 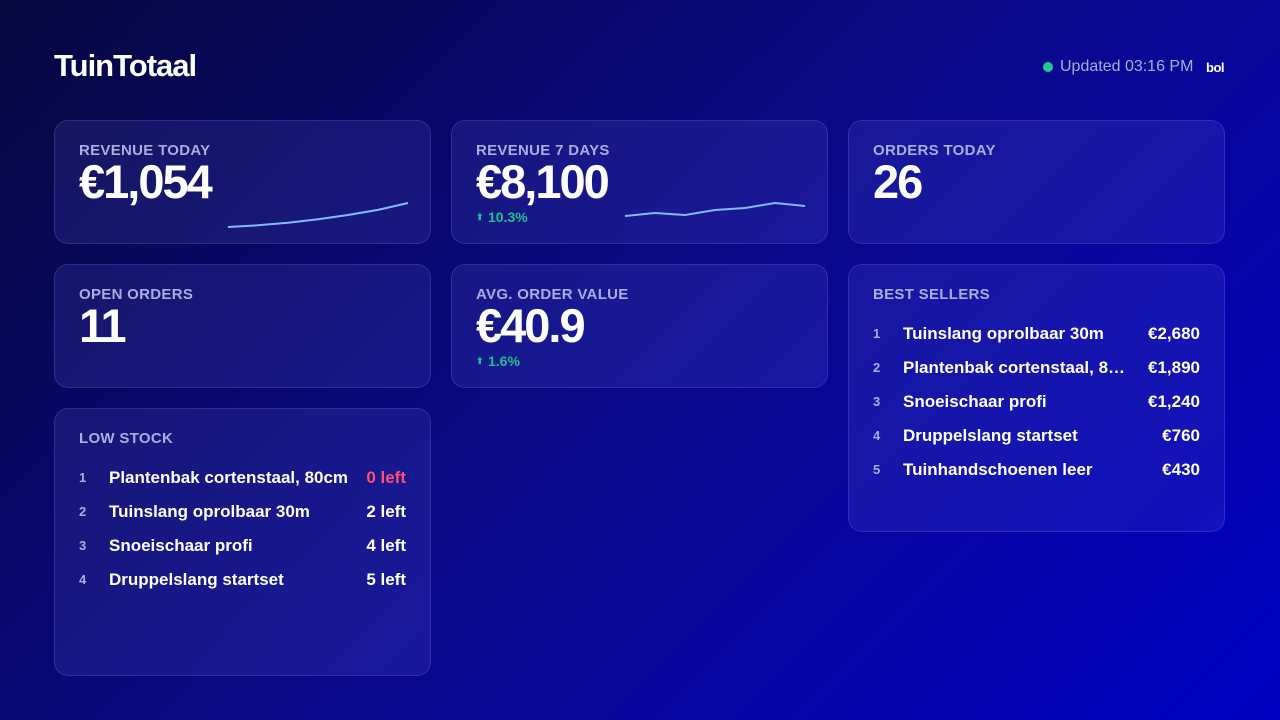 What do you see at coordinates (508, 217) in the screenshot?
I see `delta-text: 10.3%` at bounding box center [508, 217].